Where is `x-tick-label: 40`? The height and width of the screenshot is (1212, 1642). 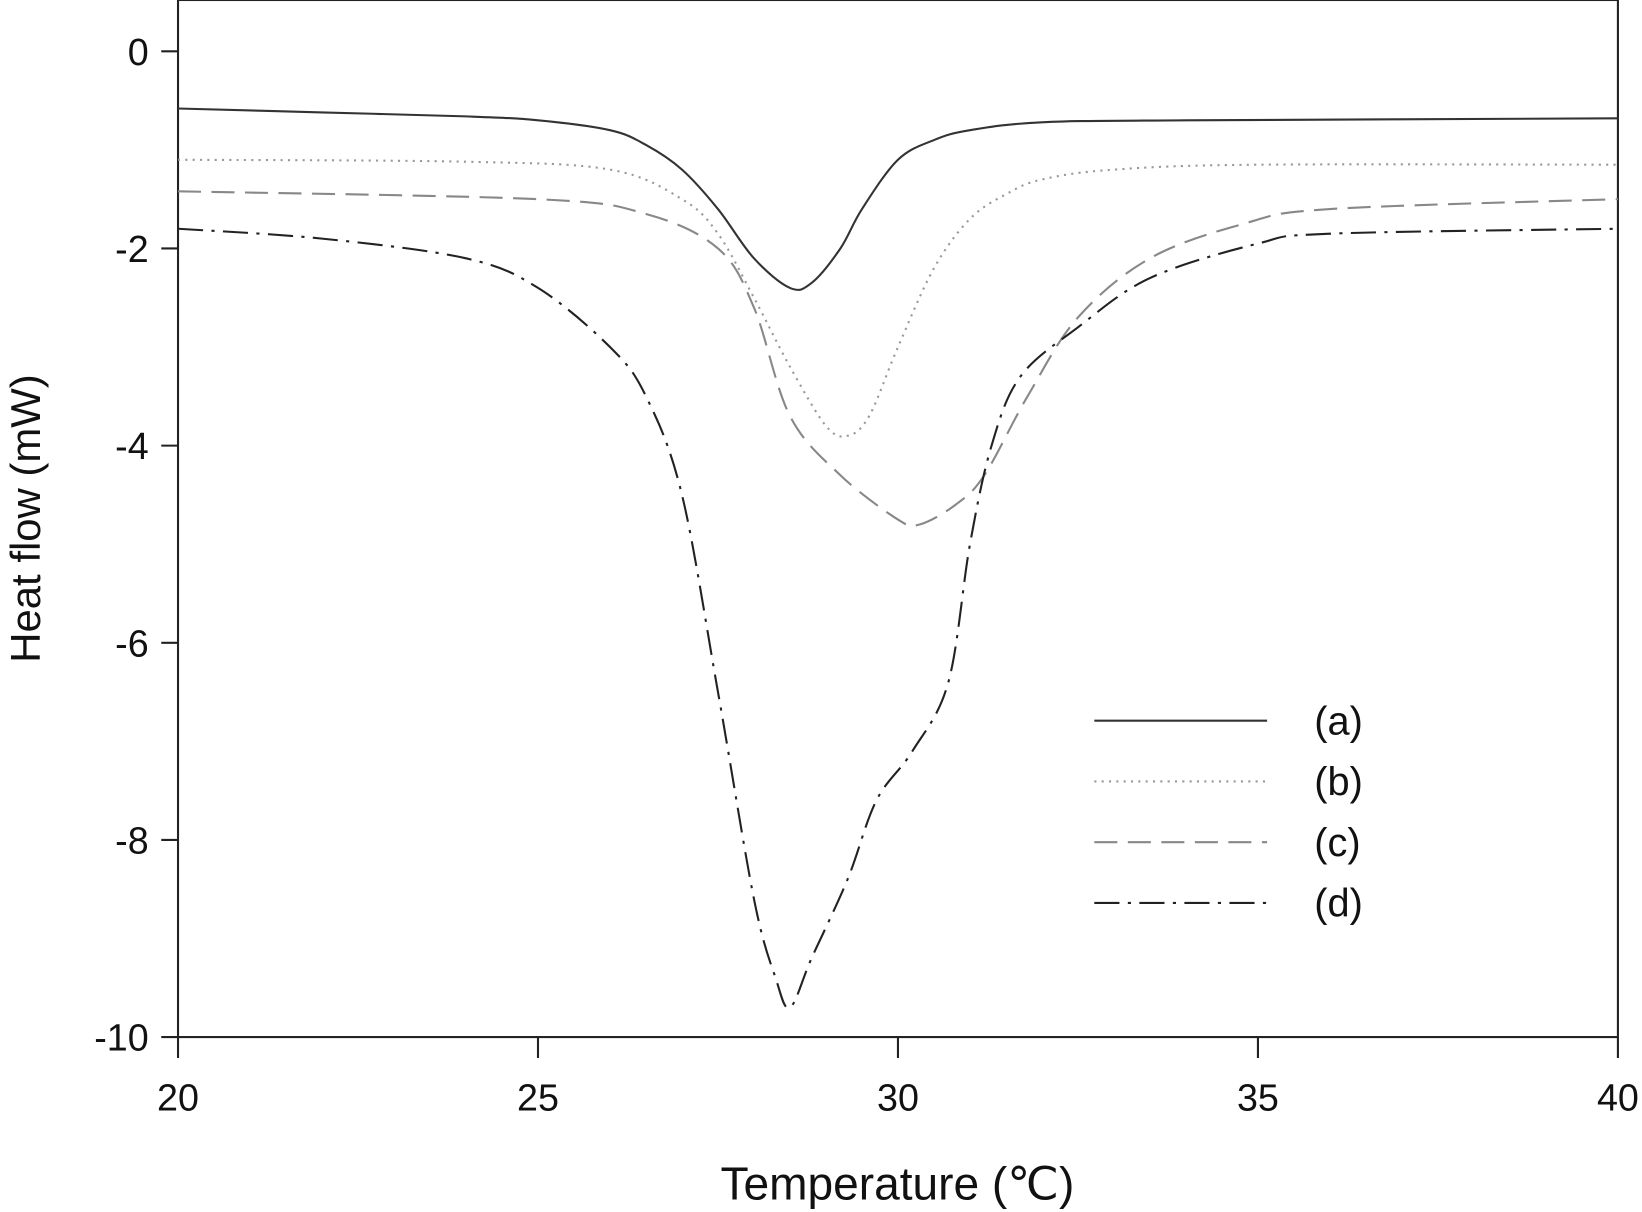 x-tick-label: 40 is located at coordinates (1618, 1097).